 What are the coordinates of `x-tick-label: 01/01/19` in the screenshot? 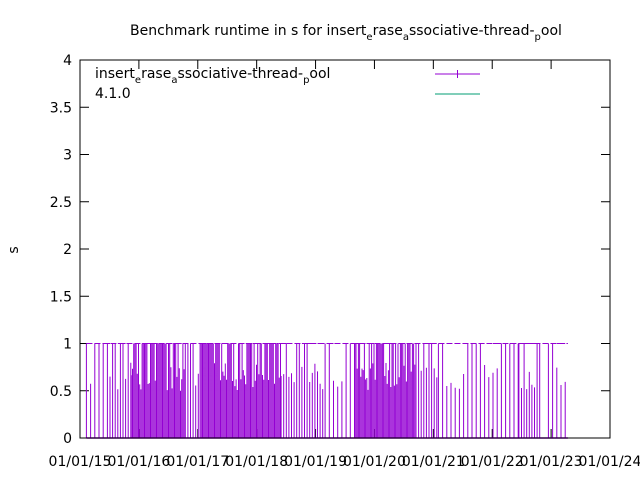 It's located at (315, 462).